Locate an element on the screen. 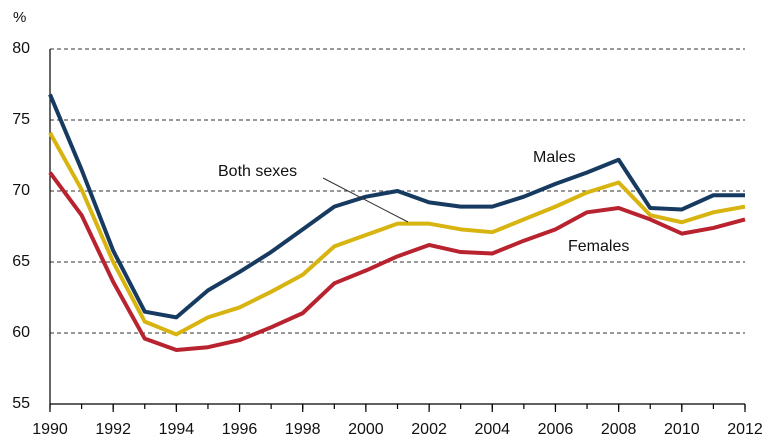  x-tick-label: 1992 is located at coordinates (113, 429).